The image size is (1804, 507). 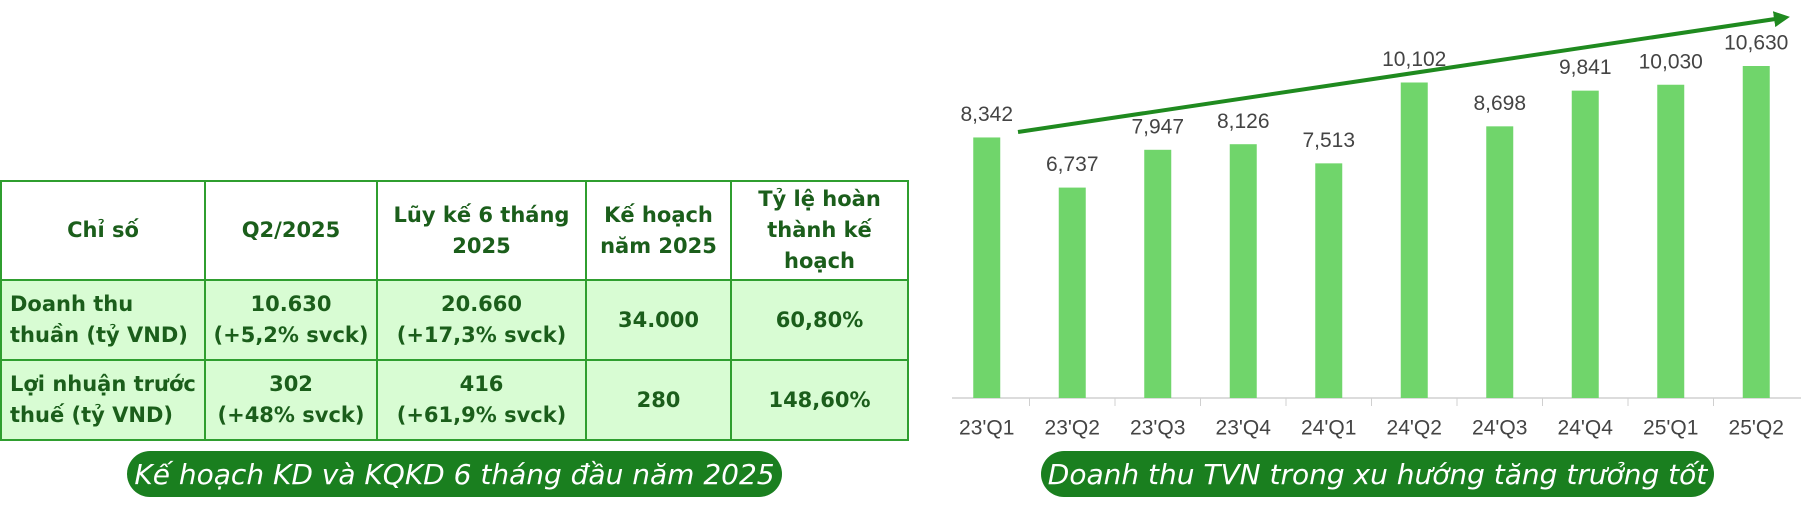 What do you see at coordinates (1403, 72) in the screenshot?
I see `trend-arrow` at bounding box center [1403, 72].